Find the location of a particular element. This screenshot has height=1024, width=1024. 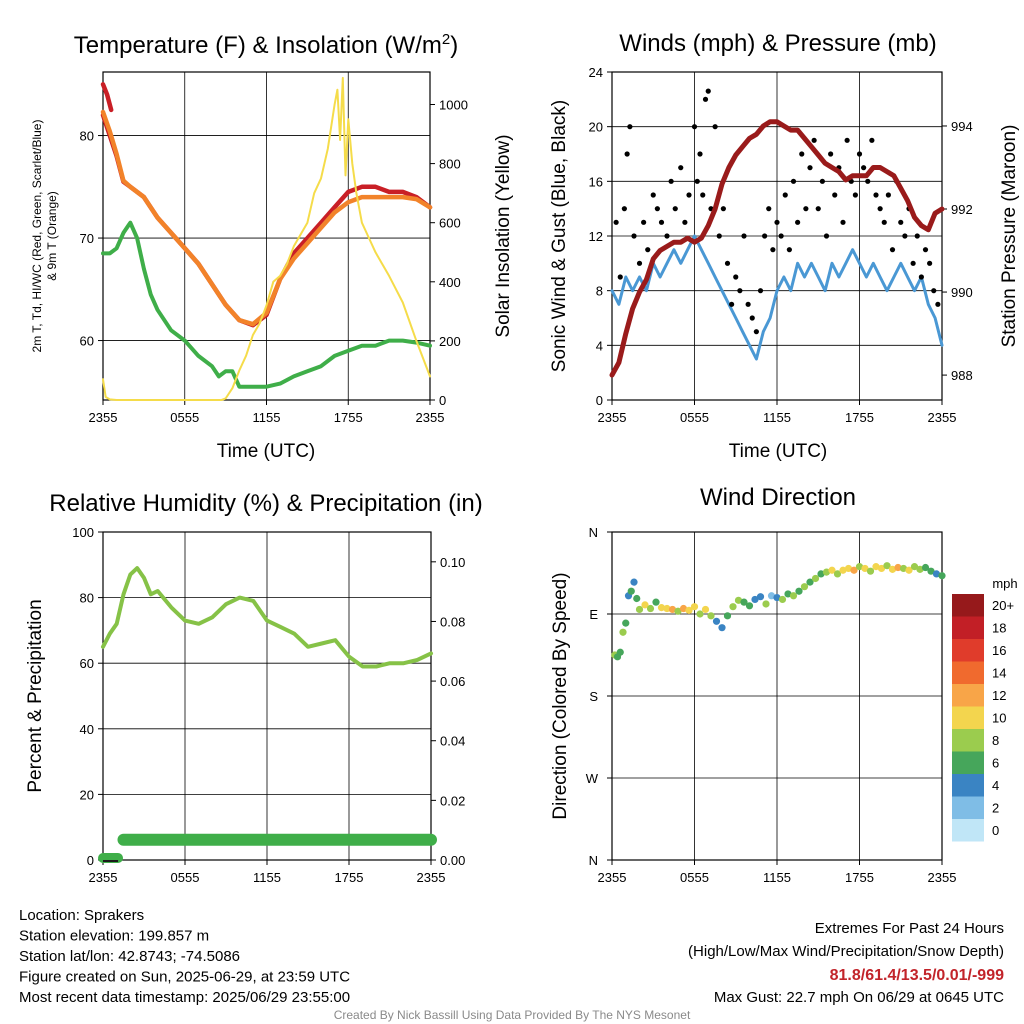

y2-tick-label: 994 is located at coordinates (962, 126).